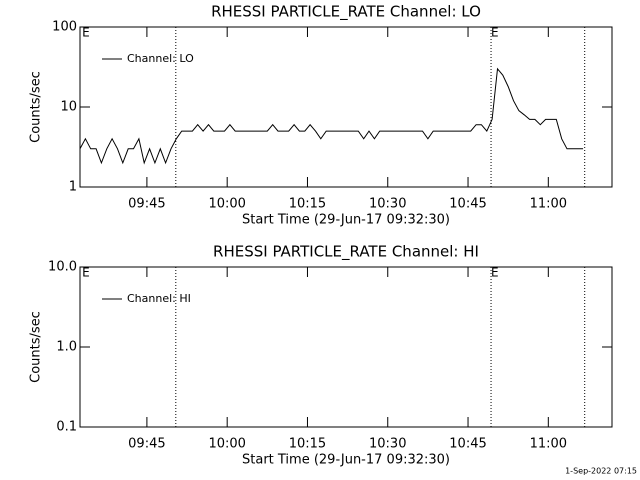 The image size is (640, 480). I want to click on legend-label: Channel: HI, so click(159, 298).